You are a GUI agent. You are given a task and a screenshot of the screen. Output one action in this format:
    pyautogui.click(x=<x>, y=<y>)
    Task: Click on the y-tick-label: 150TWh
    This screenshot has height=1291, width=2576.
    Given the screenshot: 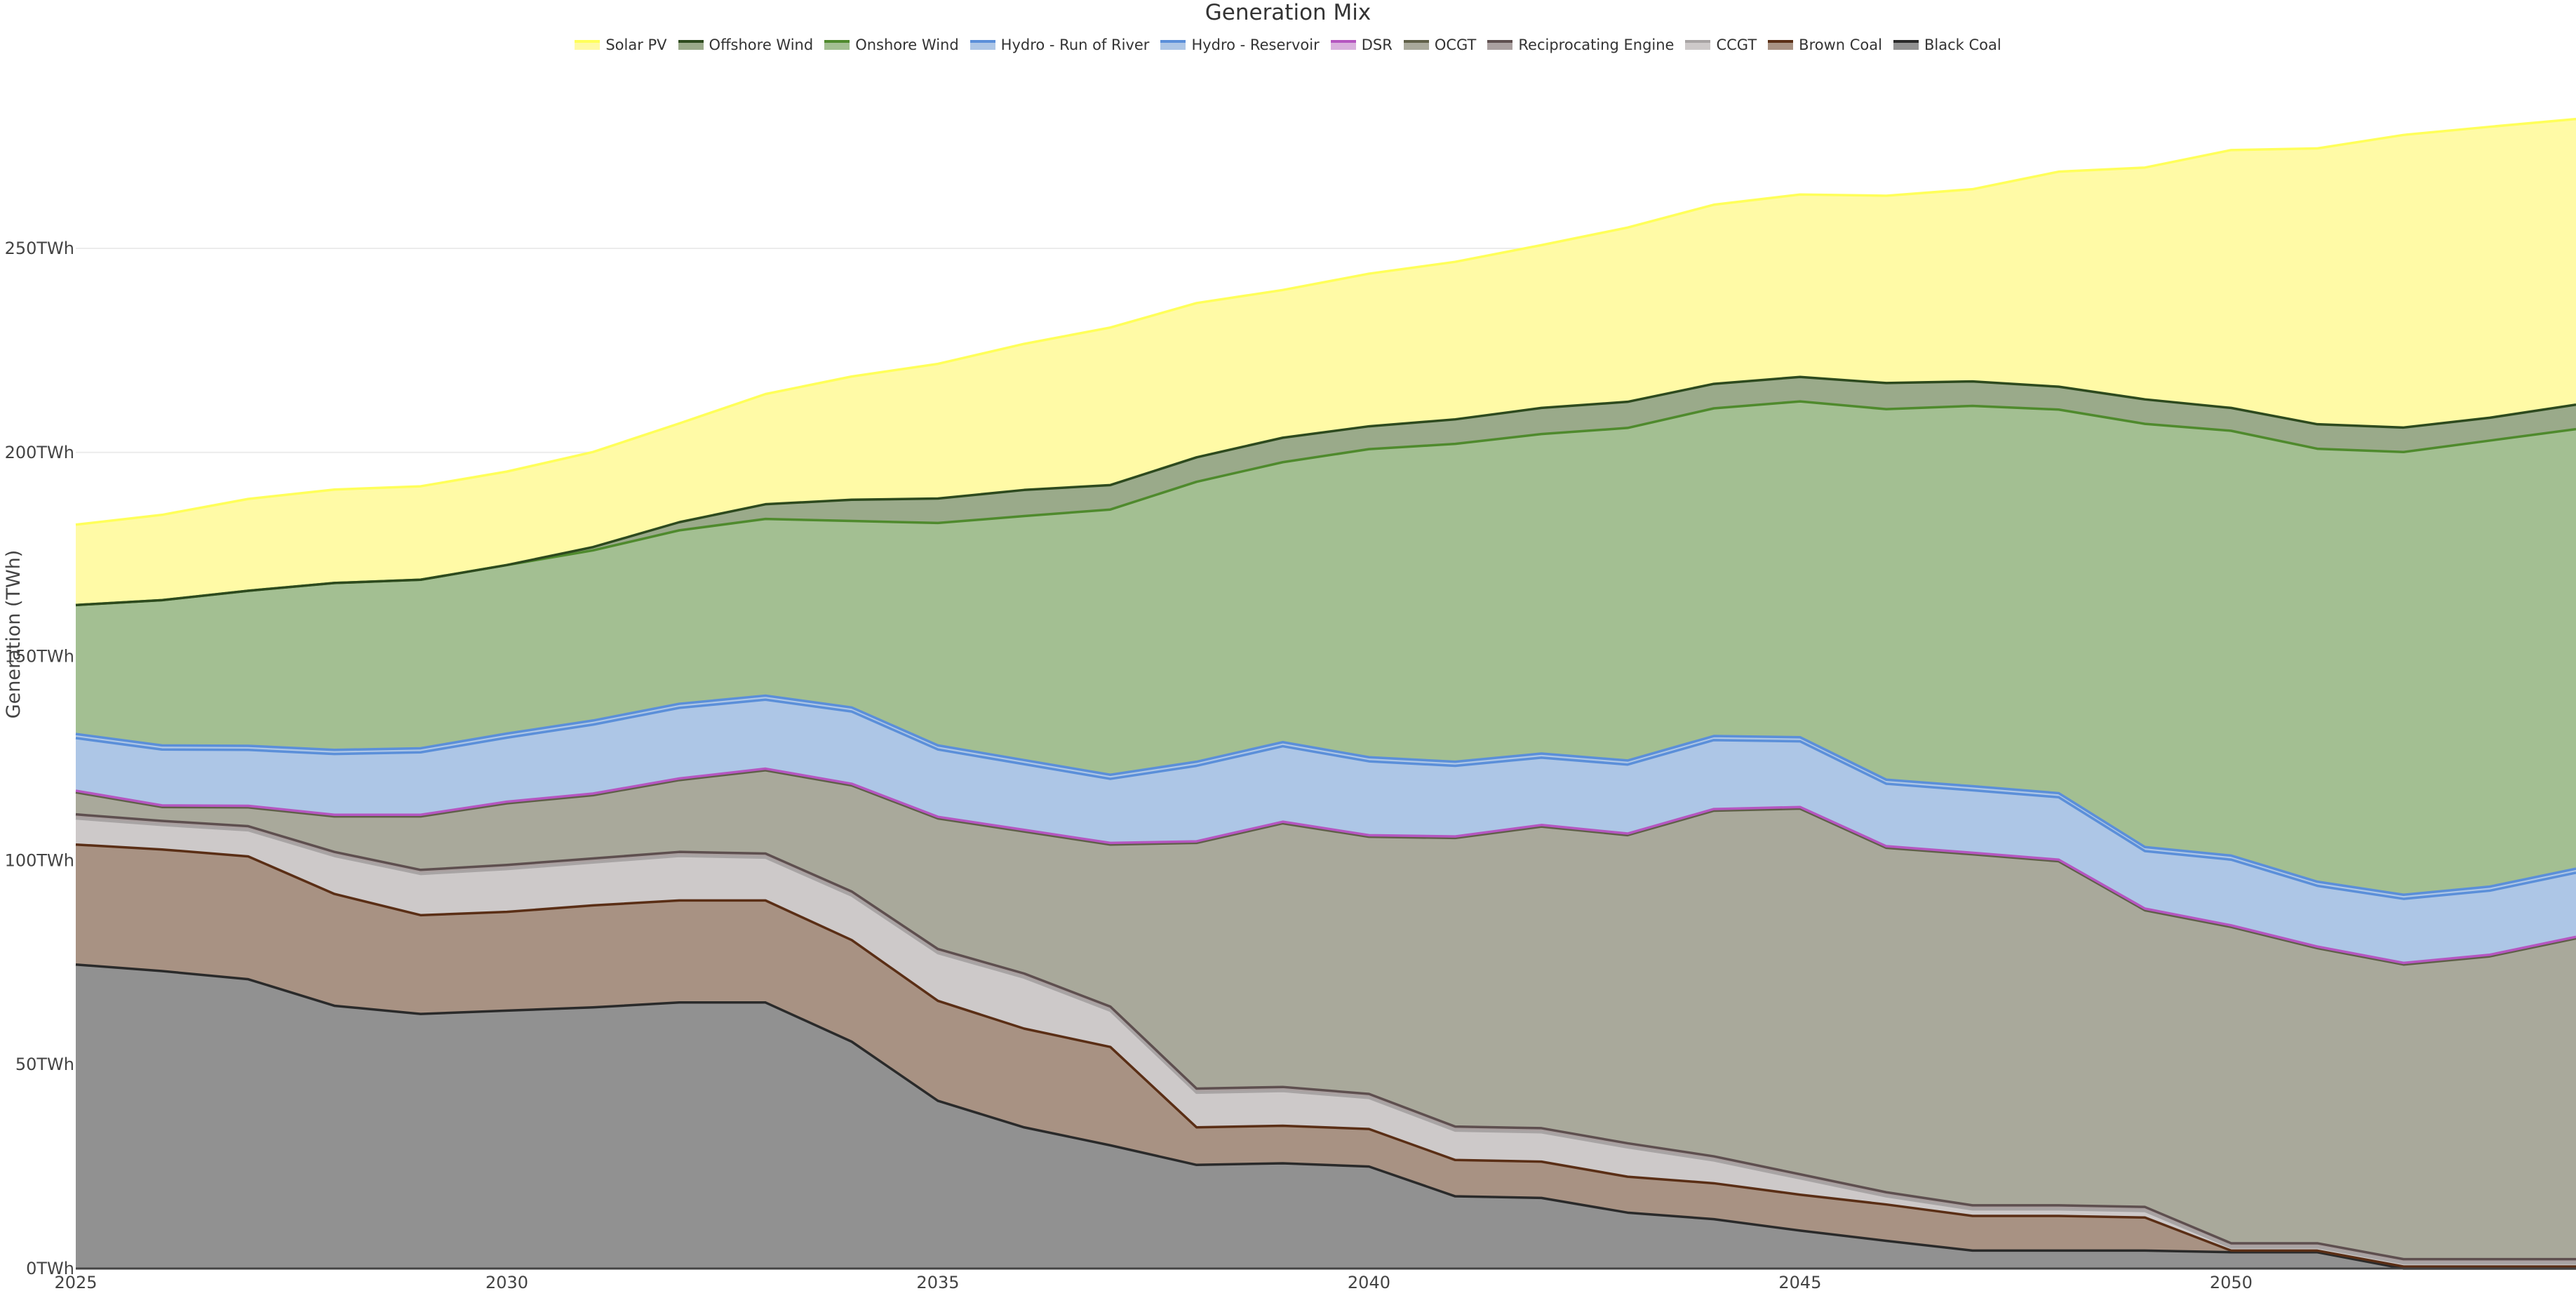 What is the action you would take?
    pyautogui.click(x=39, y=657)
    